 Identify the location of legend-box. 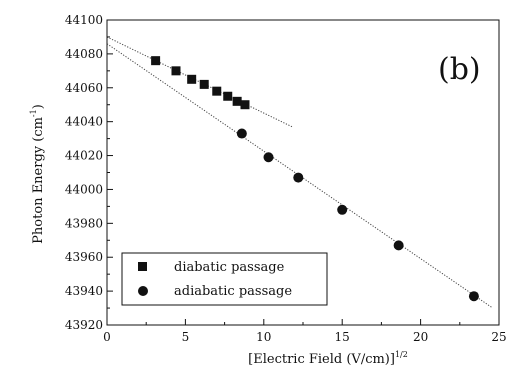
(224, 279).